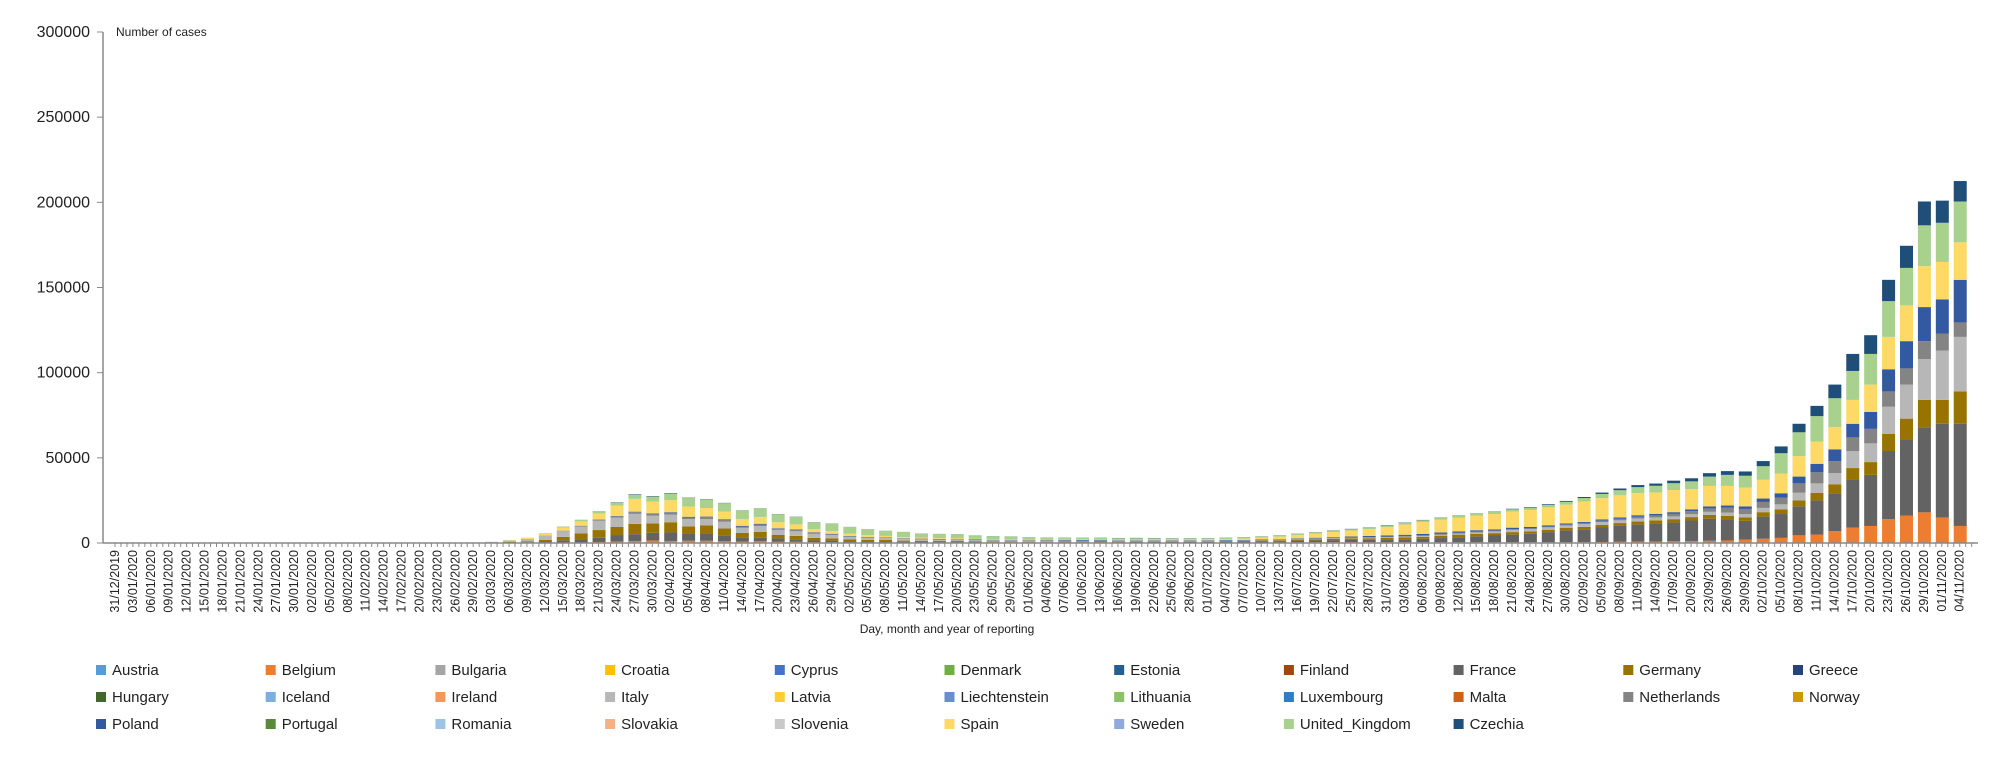 This screenshot has width=2000, height=764. What do you see at coordinates (670, 581) in the screenshot?
I see `x-tick-label: 02/04/2020` at bounding box center [670, 581].